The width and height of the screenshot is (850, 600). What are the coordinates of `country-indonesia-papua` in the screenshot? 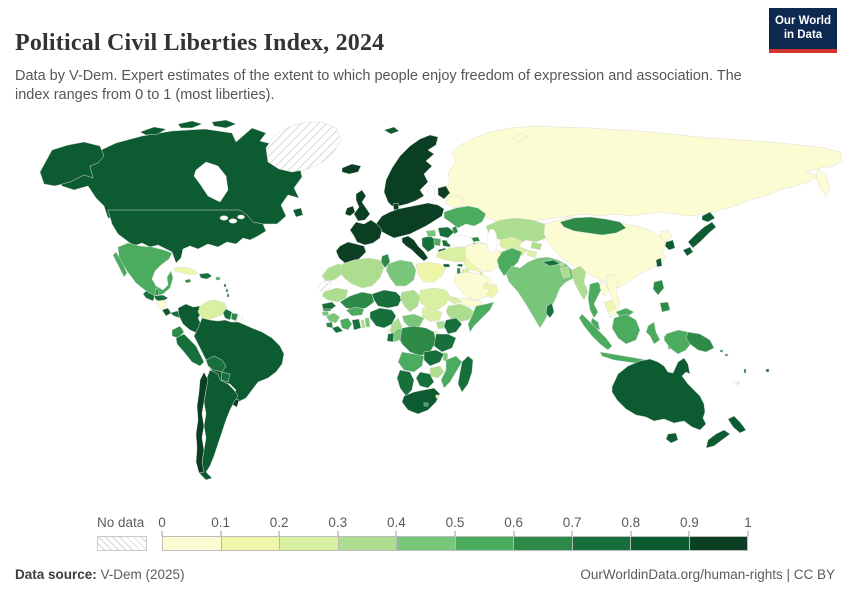 It's located at (678, 342).